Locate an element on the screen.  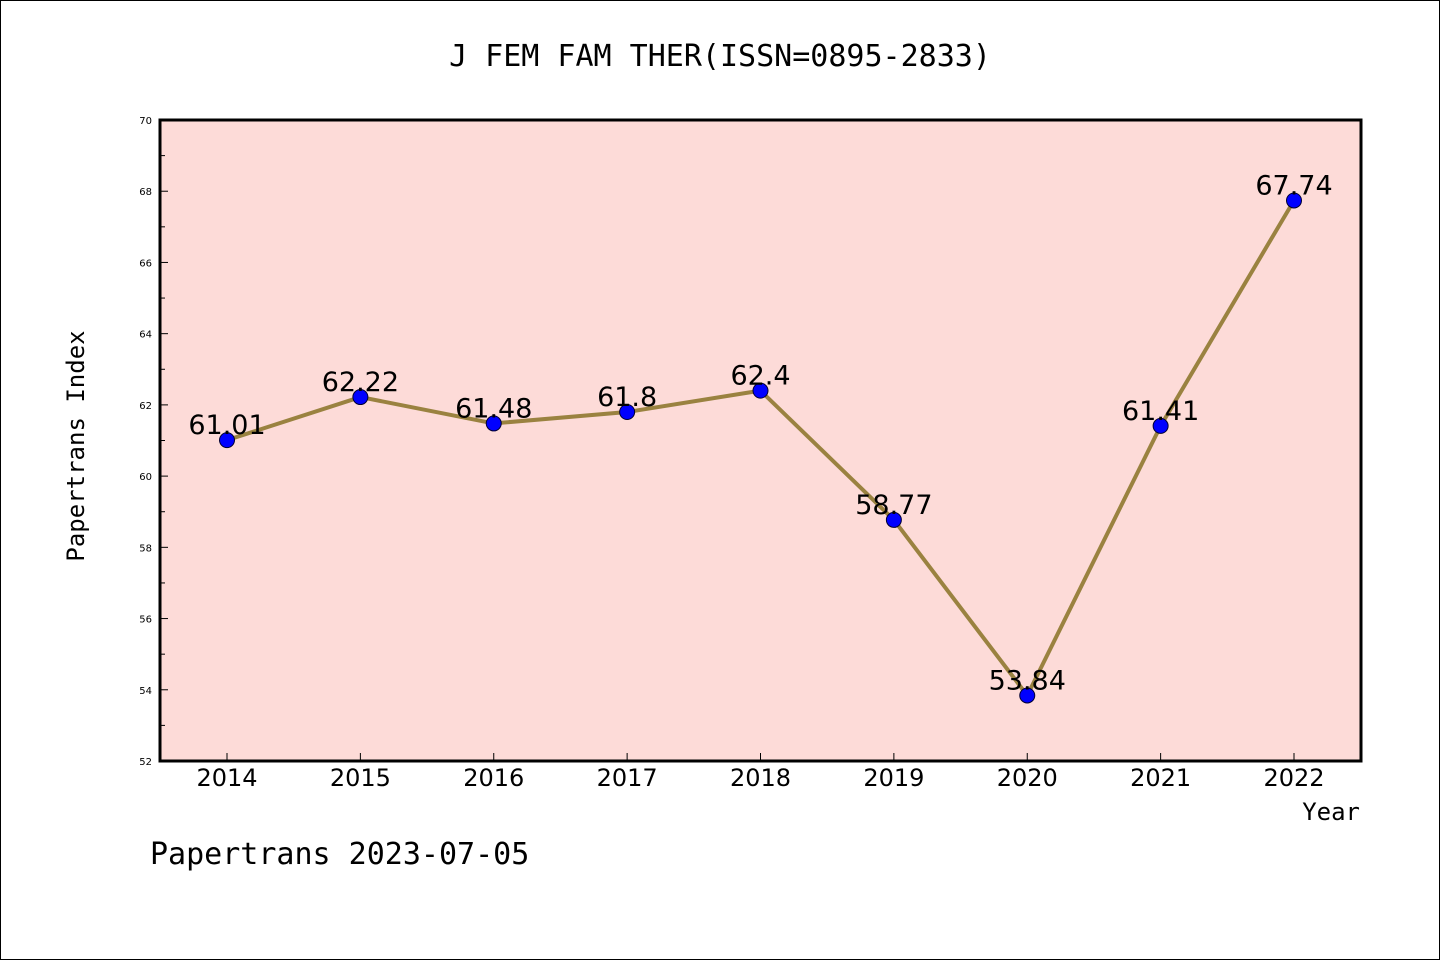
data-label: 61.48 is located at coordinates (493, 408).